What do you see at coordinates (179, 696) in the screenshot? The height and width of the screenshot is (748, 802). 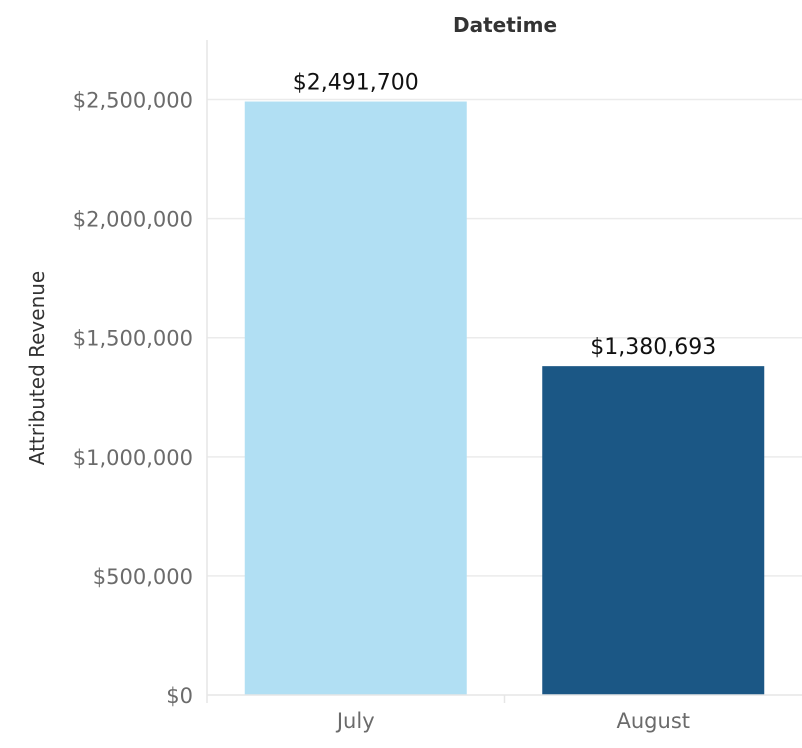 I see `y-tick-label: $0` at bounding box center [179, 696].